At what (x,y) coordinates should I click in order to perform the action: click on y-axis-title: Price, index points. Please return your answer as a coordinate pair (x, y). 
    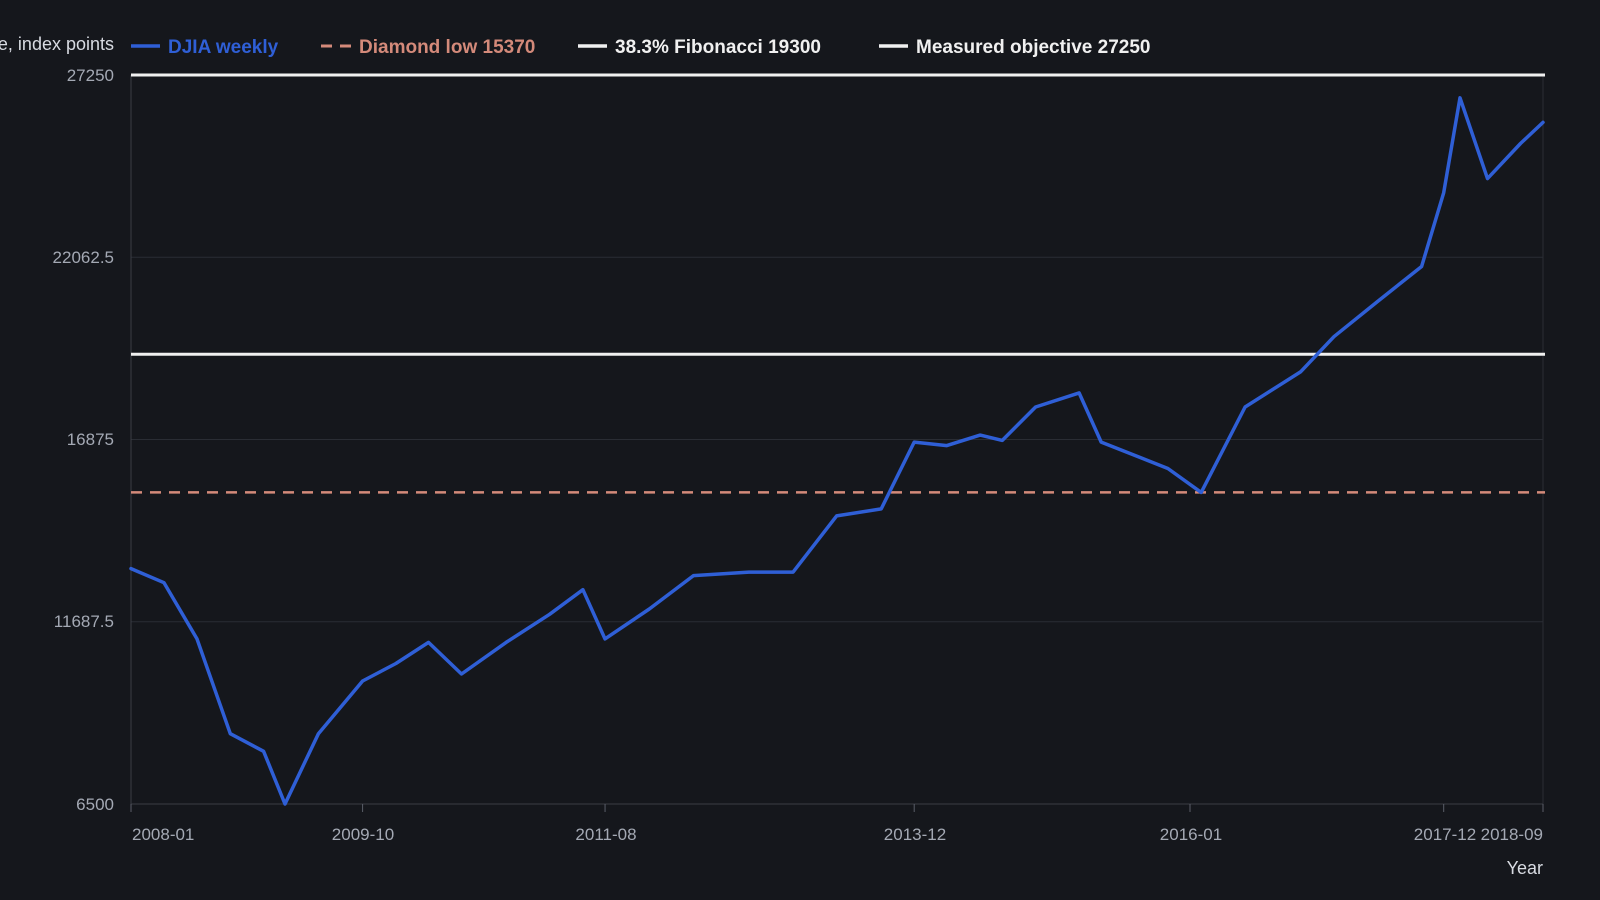
    Looking at the image, I should click on (57, 44).